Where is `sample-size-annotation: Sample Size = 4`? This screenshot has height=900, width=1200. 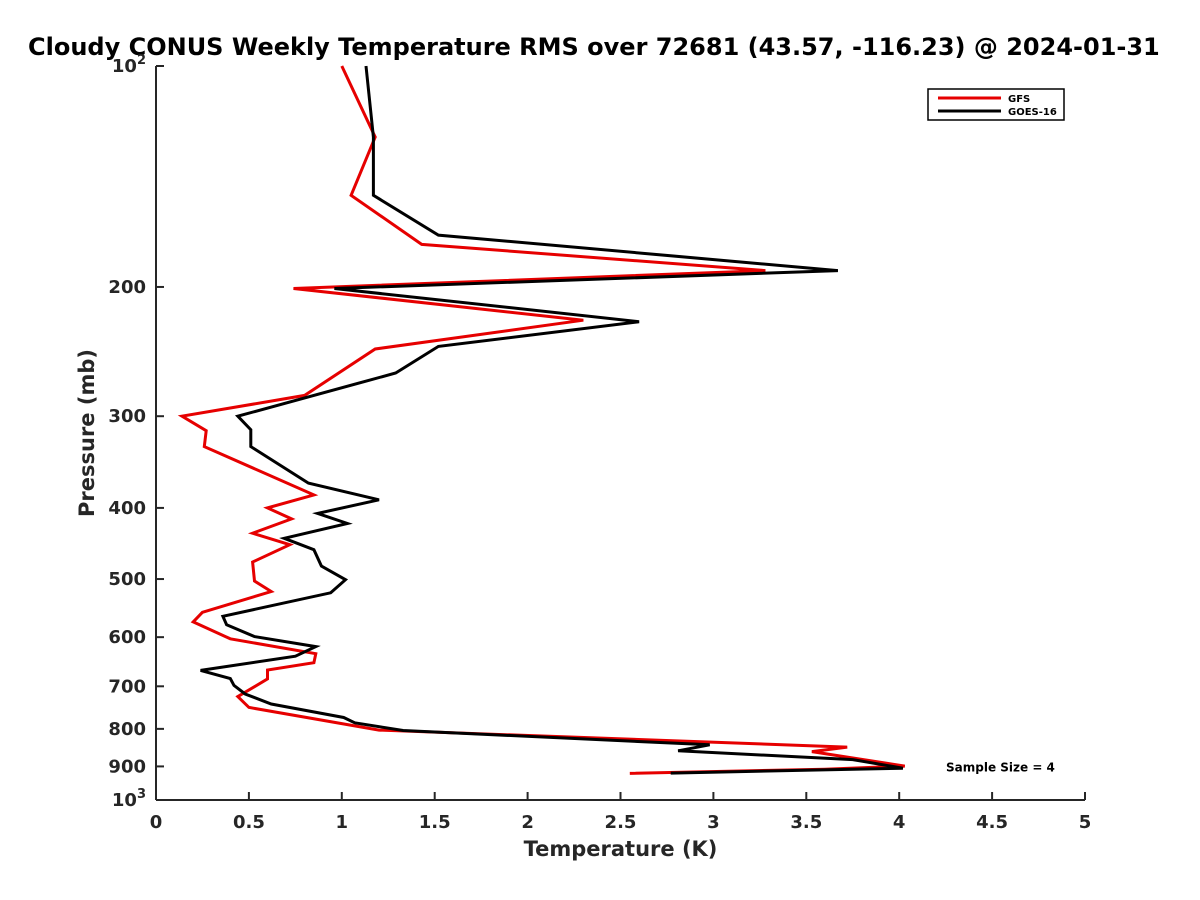 sample-size-annotation: Sample Size = 4 is located at coordinates (1000, 767).